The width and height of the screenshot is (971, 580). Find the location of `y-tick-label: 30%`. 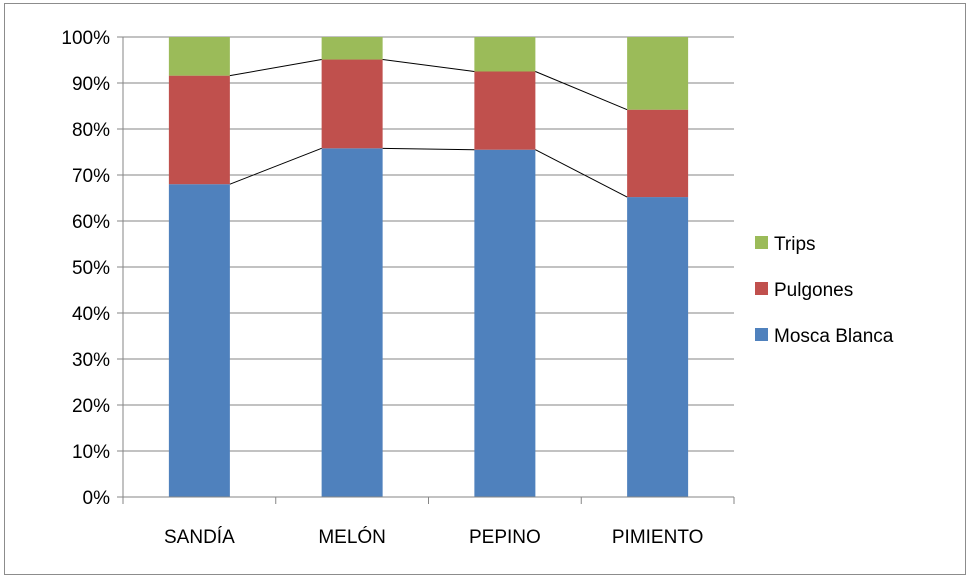

y-tick-label: 30% is located at coordinates (91, 360).